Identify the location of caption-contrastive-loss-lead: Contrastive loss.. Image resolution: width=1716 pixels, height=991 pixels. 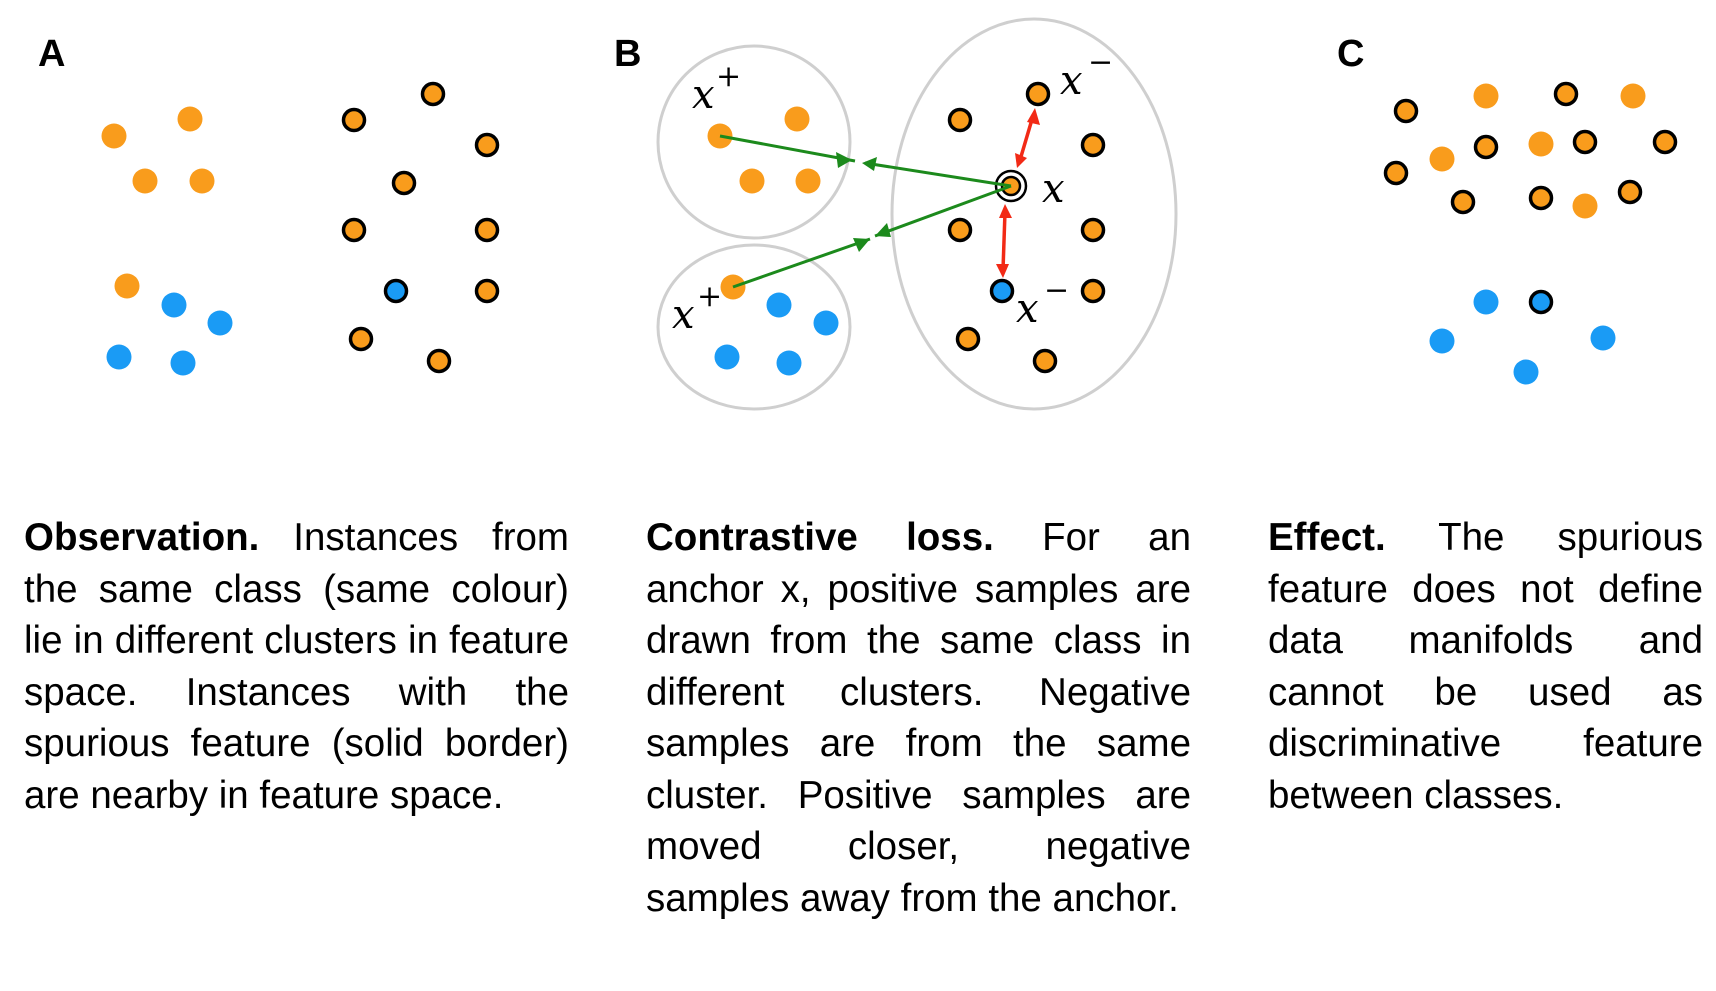
(820, 537).